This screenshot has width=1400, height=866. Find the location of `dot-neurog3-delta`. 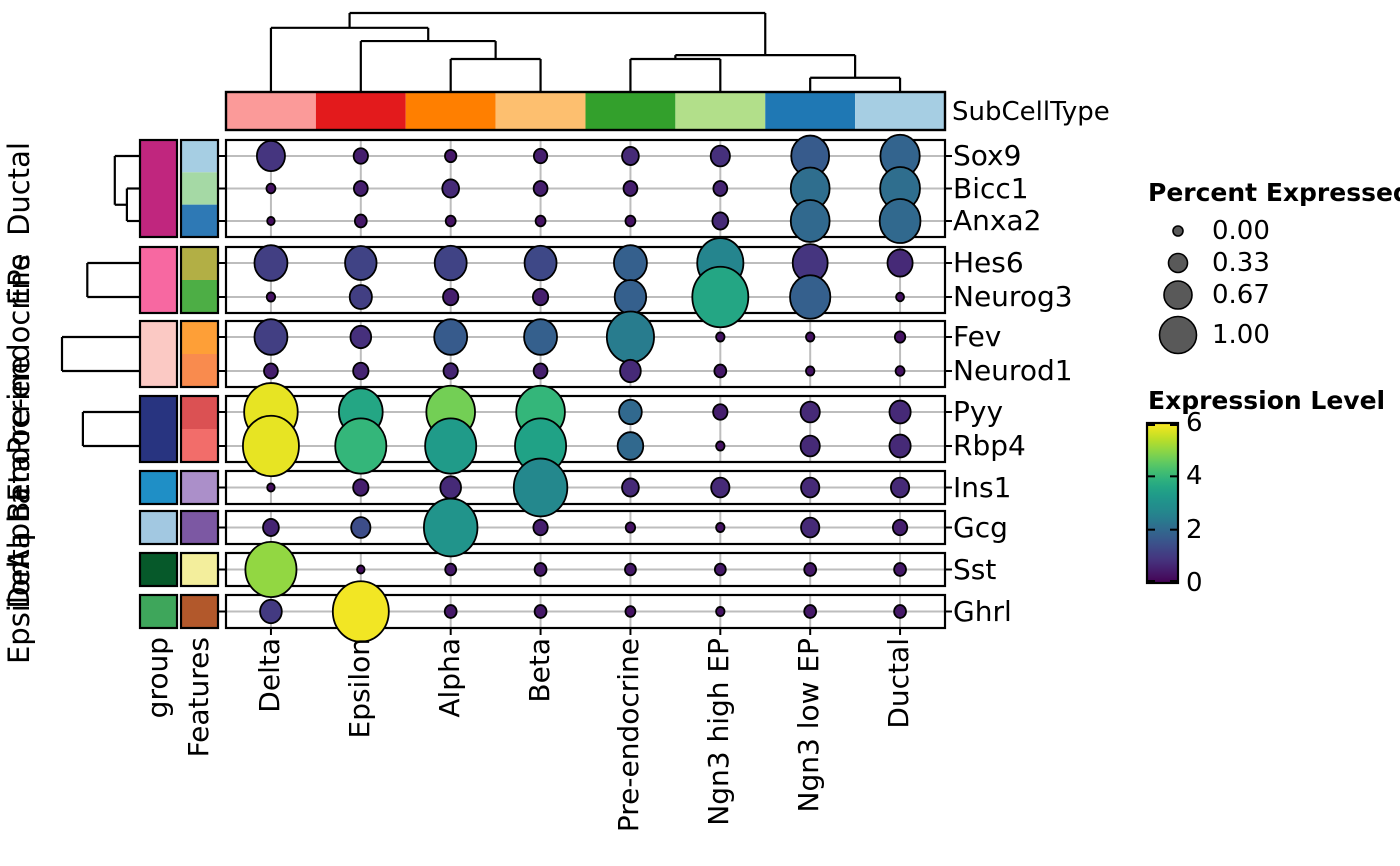

dot-neurog3-delta is located at coordinates (271, 297).